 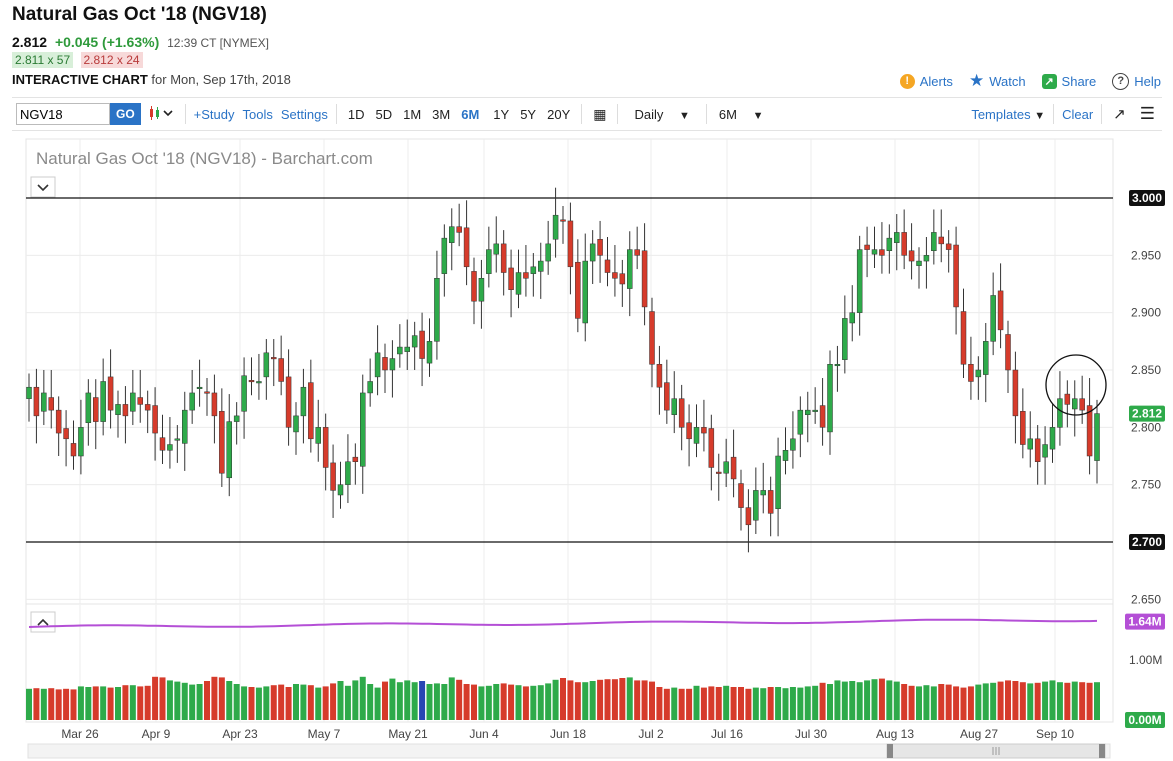 What do you see at coordinates (1147, 542) in the screenshot?
I see `level-label-low-bg` at bounding box center [1147, 542].